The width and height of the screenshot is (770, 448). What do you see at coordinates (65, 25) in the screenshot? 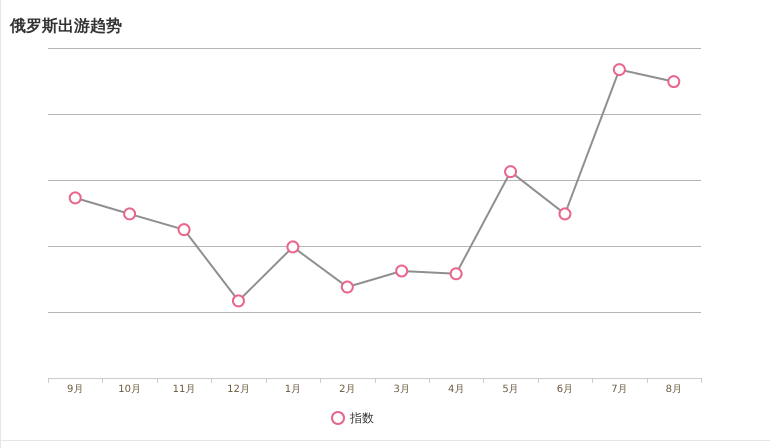
I see `chart-title: 俄罗斯出游趋势` at bounding box center [65, 25].